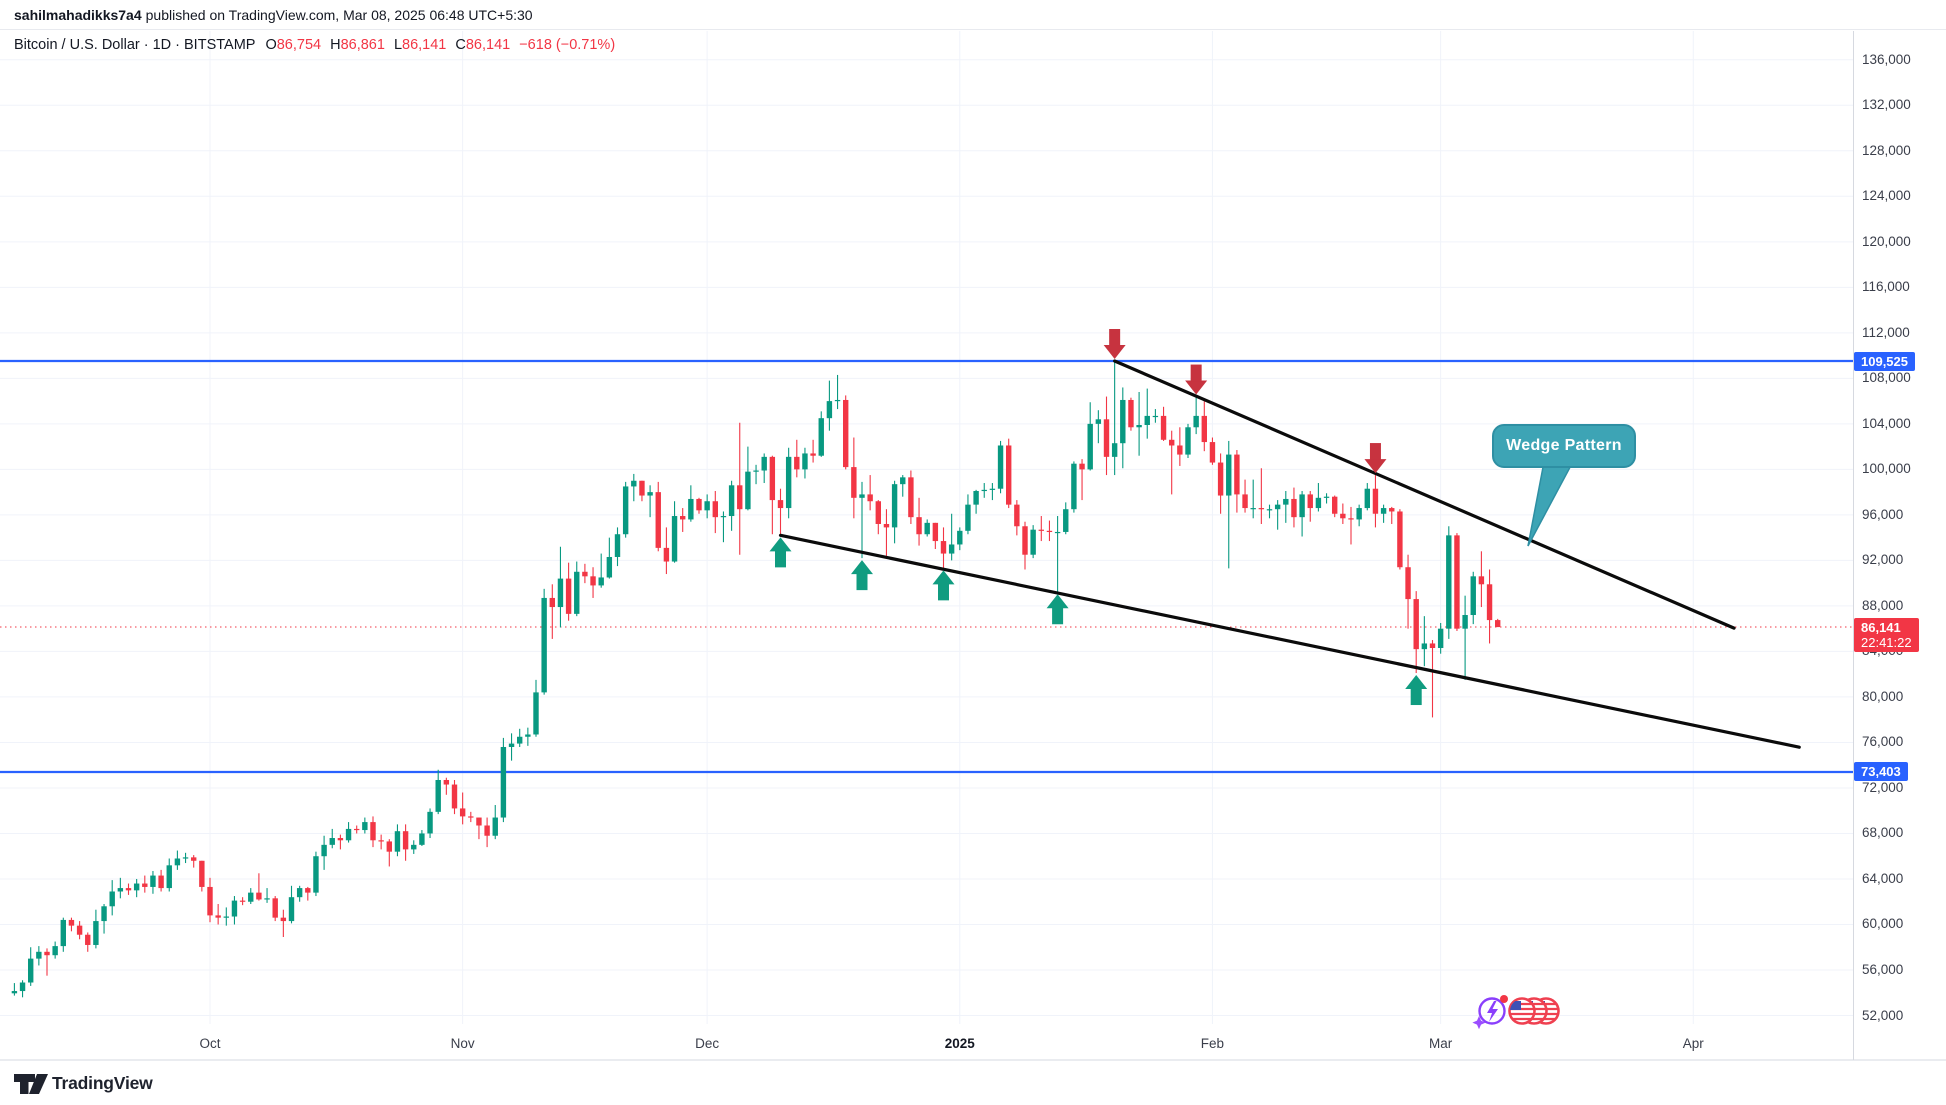 This screenshot has height=1105, width=1946. I want to click on last-price-value: 86,141, so click(1881, 627).